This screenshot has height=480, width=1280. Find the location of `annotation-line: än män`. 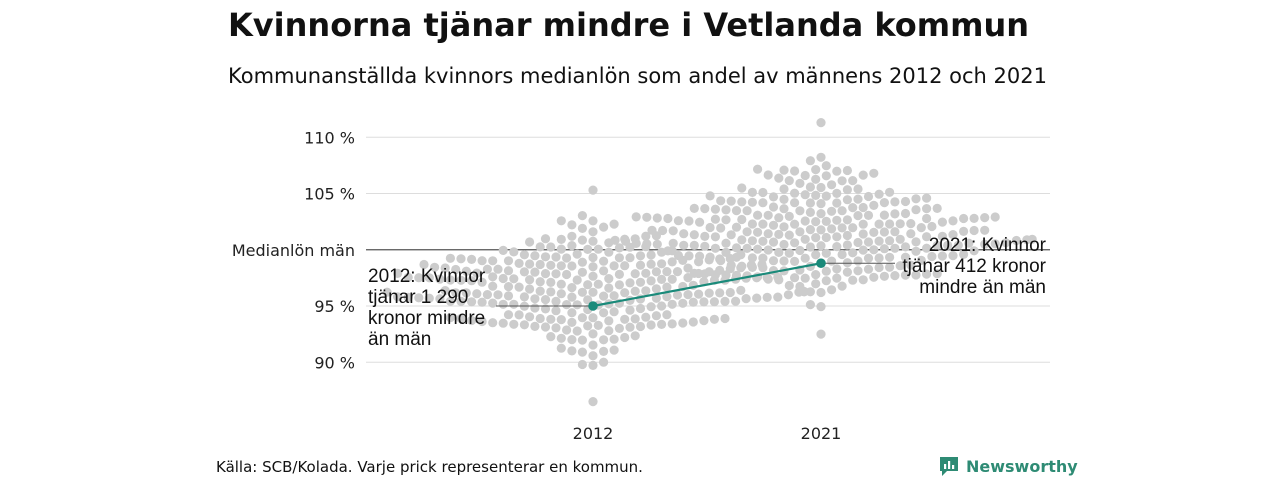

annotation-line: än män is located at coordinates (399, 339).